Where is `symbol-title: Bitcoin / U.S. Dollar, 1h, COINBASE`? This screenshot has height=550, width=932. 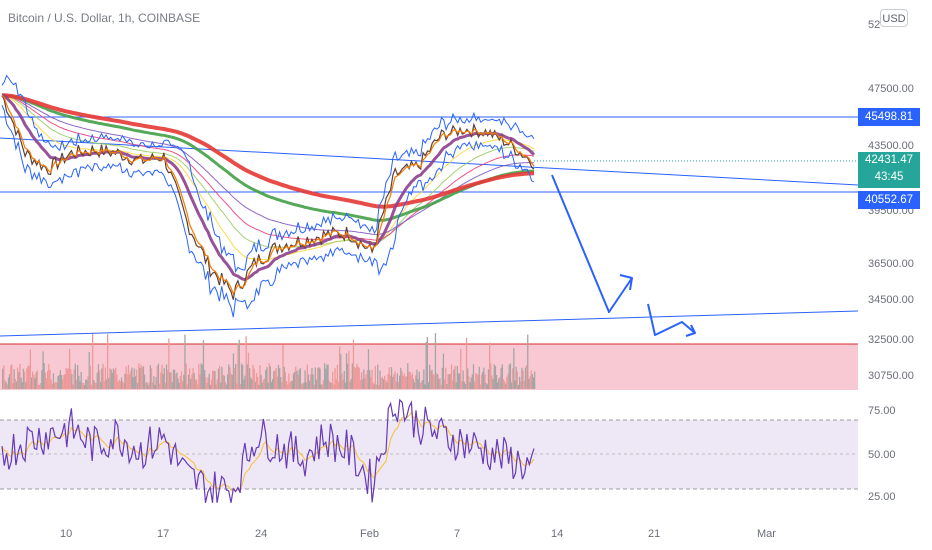
symbol-title: Bitcoin / U.S. Dollar, 1h, COINBASE is located at coordinates (104, 18).